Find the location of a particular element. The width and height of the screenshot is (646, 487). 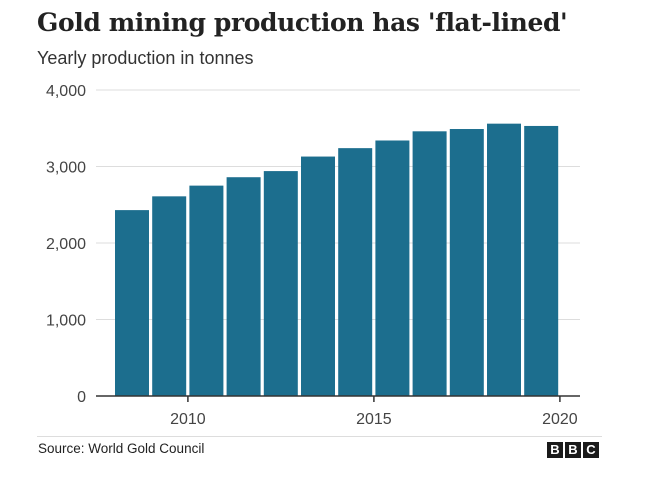

bbc-logo: B B C is located at coordinates (573, 450).